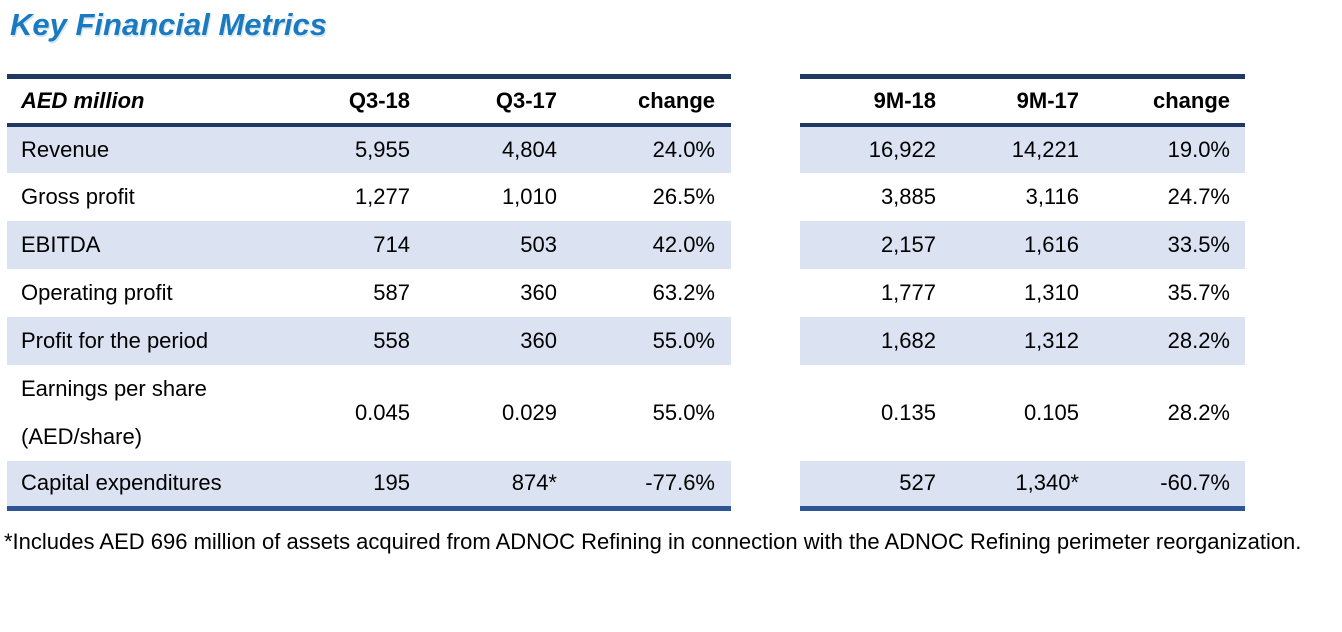 The width and height of the screenshot is (1342, 632). What do you see at coordinates (82, 436) in the screenshot?
I see `metric-label-line-2: (AED/share)` at bounding box center [82, 436].